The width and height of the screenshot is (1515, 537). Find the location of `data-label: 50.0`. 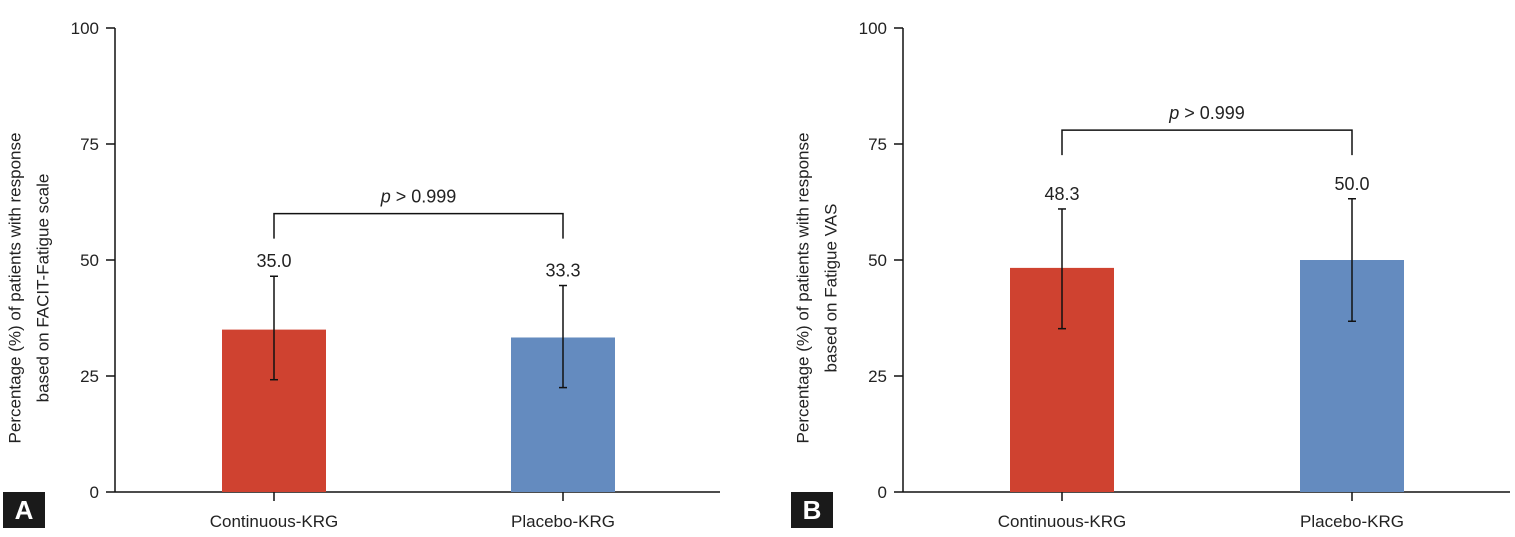

data-label: 50.0 is located at coordinates (1351, 184).